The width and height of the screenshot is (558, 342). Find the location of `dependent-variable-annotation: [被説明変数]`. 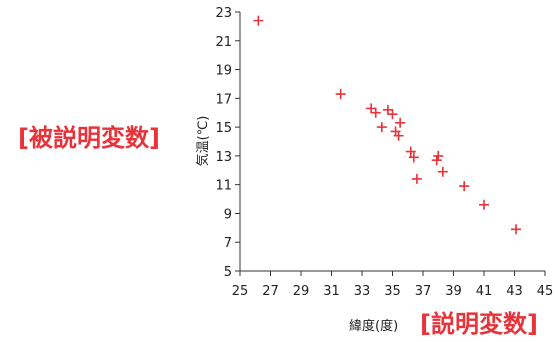

dependent-variable-annotation: [被説明変数] is located at coordinates (89, 138).